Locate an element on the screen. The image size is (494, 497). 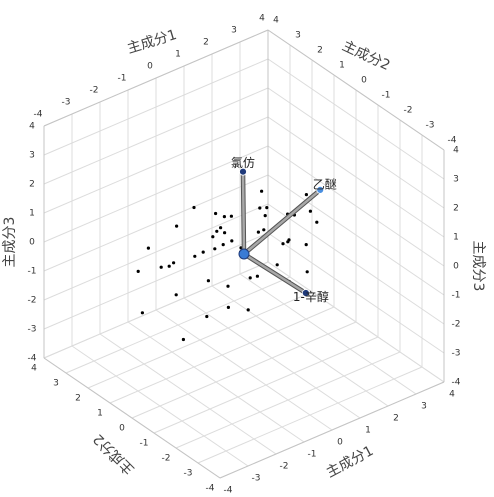
vector-label: 乙醚 is located at coordinates (325, 184).